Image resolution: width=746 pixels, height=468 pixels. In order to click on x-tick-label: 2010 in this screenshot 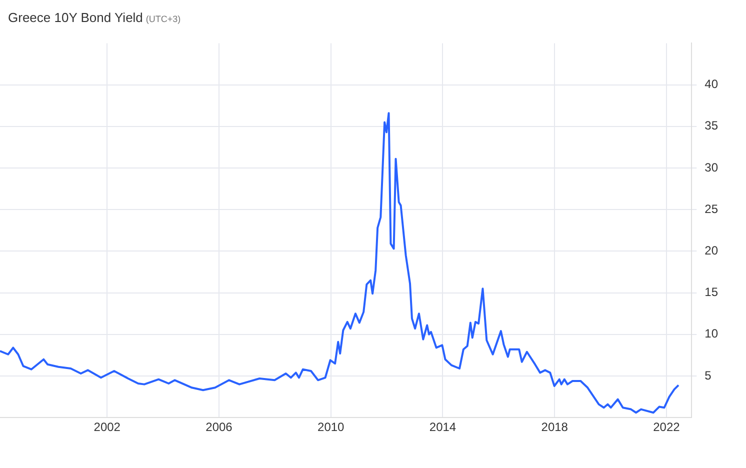, I will do `click(331, 427)`.